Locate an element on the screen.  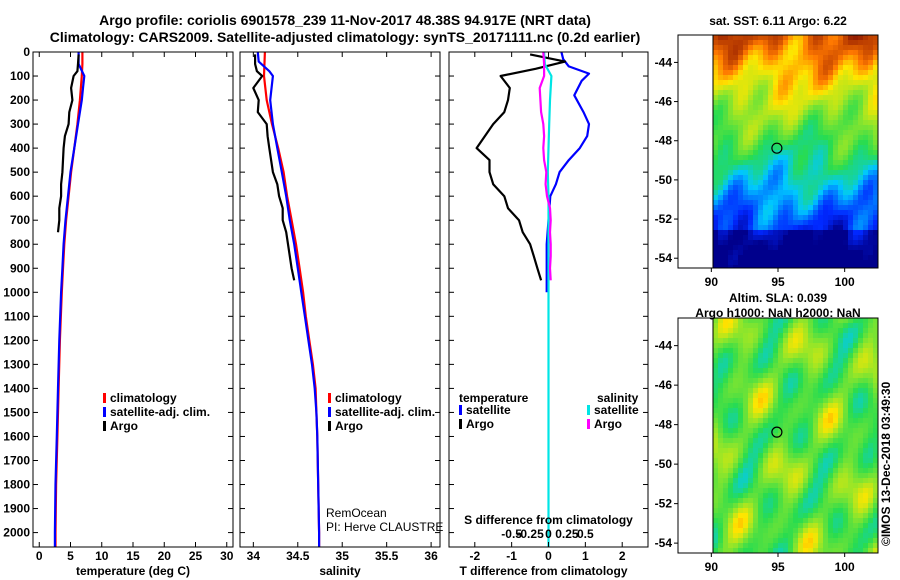
x-tick-label: 5 is located at coordinates (70, 556).